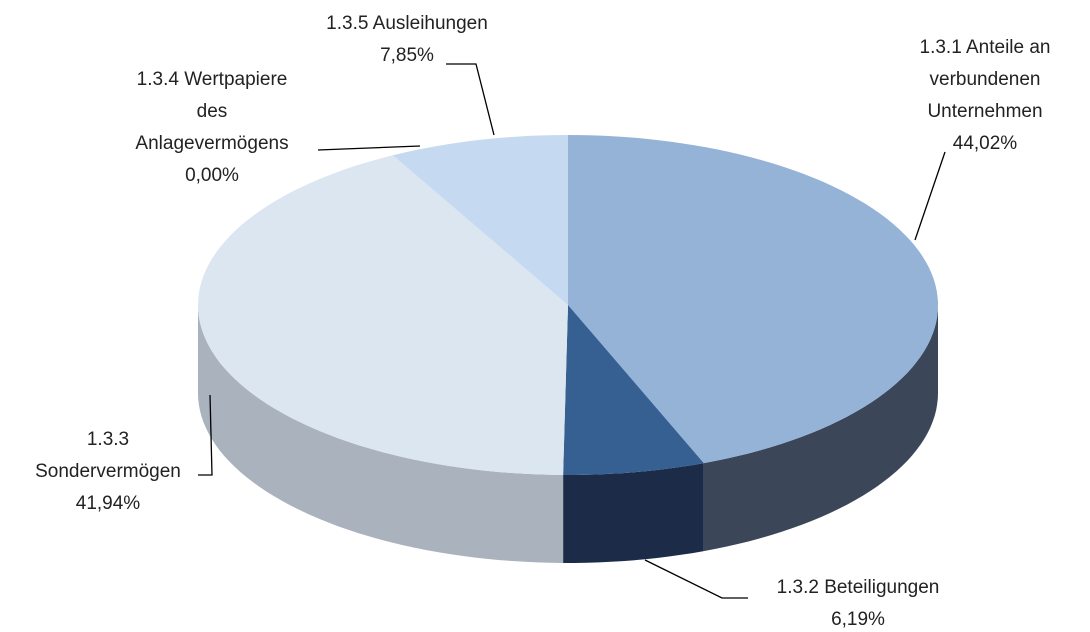  I want to click on value-label: 6,19%, so click(858, 619).